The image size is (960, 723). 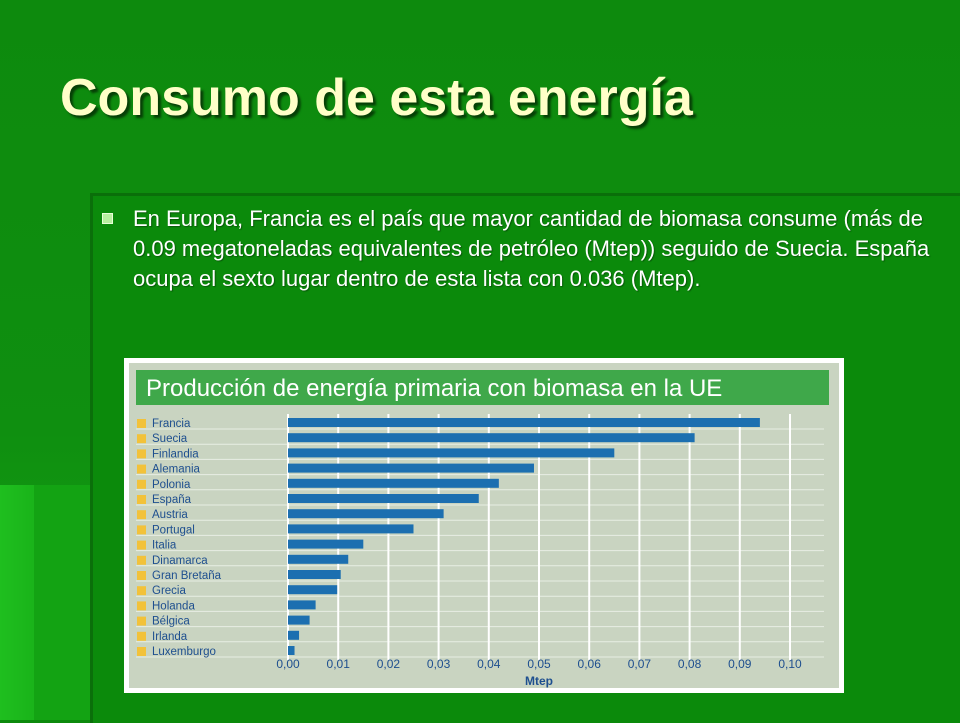 I want to click on slide-title: Consumo de esta energía, so click(x=376, y=98).